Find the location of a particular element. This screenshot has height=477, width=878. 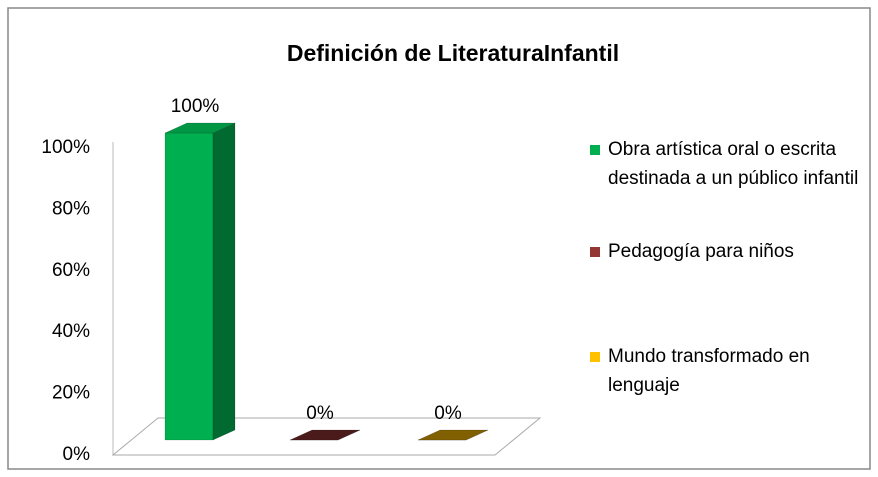

y-tick-label: 0% is located at coordinates (77, 454).